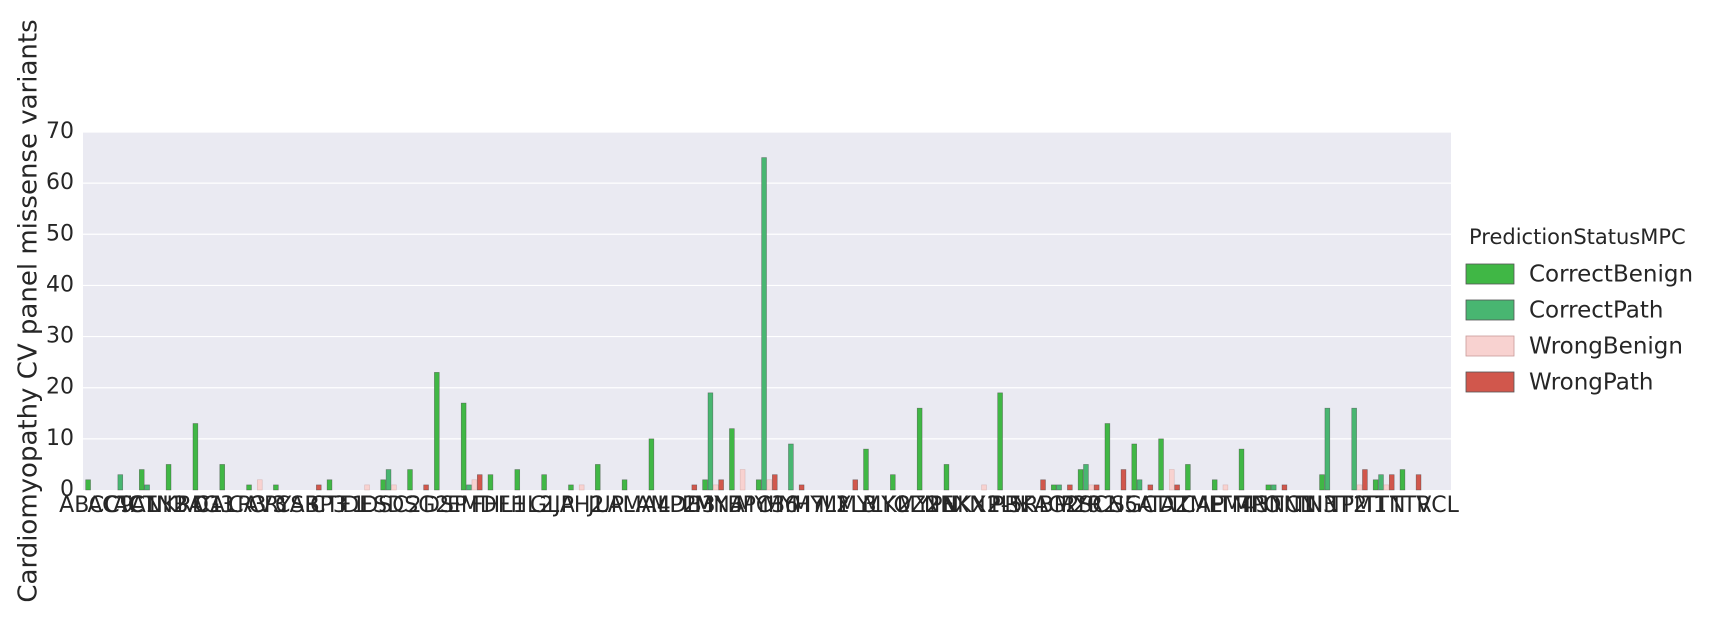 This screenshot has height=620, width=1720. I want to click on bar-CorrectBenign-MYPN, so click(919, 449).